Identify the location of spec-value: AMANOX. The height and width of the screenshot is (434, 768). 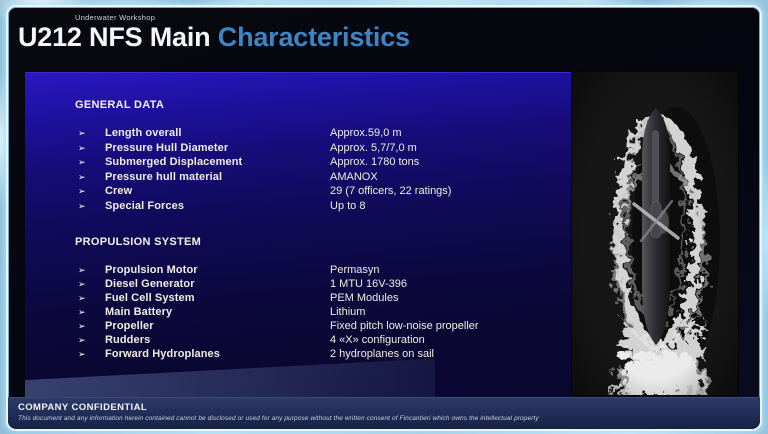
(354, 176).